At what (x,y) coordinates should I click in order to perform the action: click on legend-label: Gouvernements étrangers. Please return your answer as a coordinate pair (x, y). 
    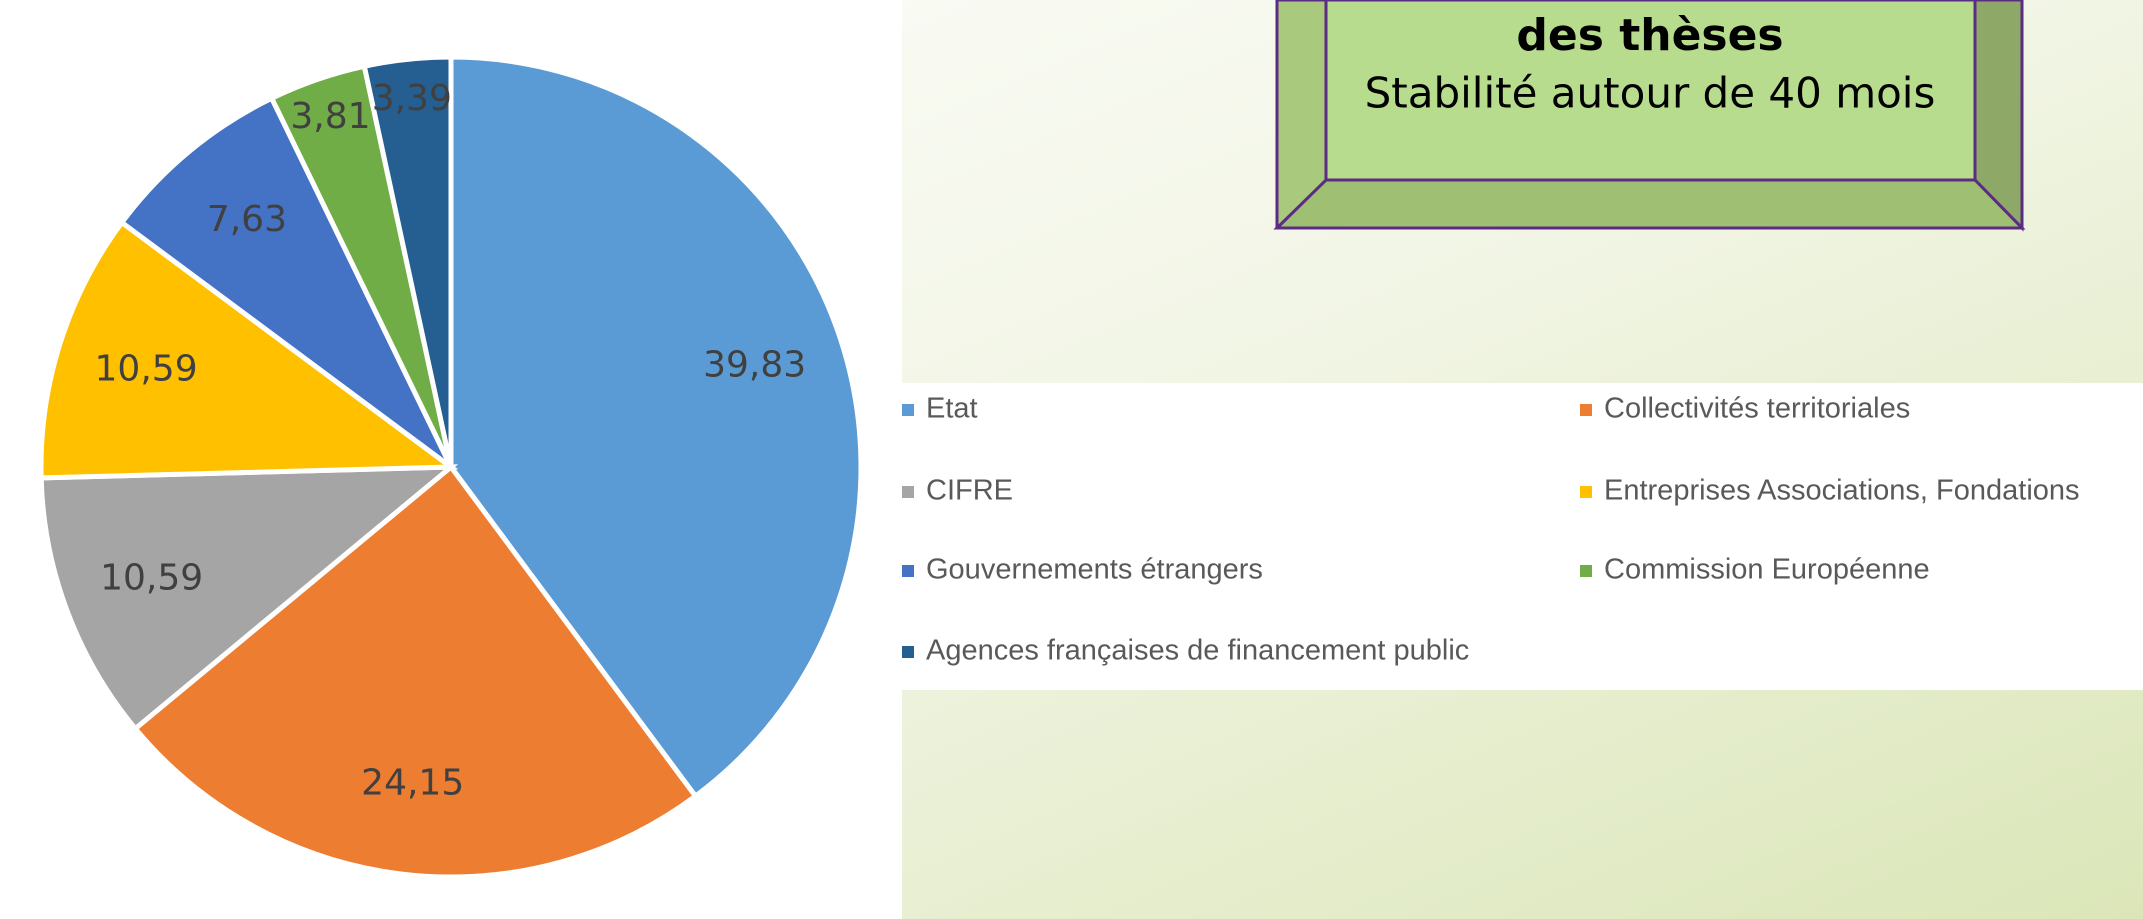
    Looking at the image, I should click on (1094, 570).